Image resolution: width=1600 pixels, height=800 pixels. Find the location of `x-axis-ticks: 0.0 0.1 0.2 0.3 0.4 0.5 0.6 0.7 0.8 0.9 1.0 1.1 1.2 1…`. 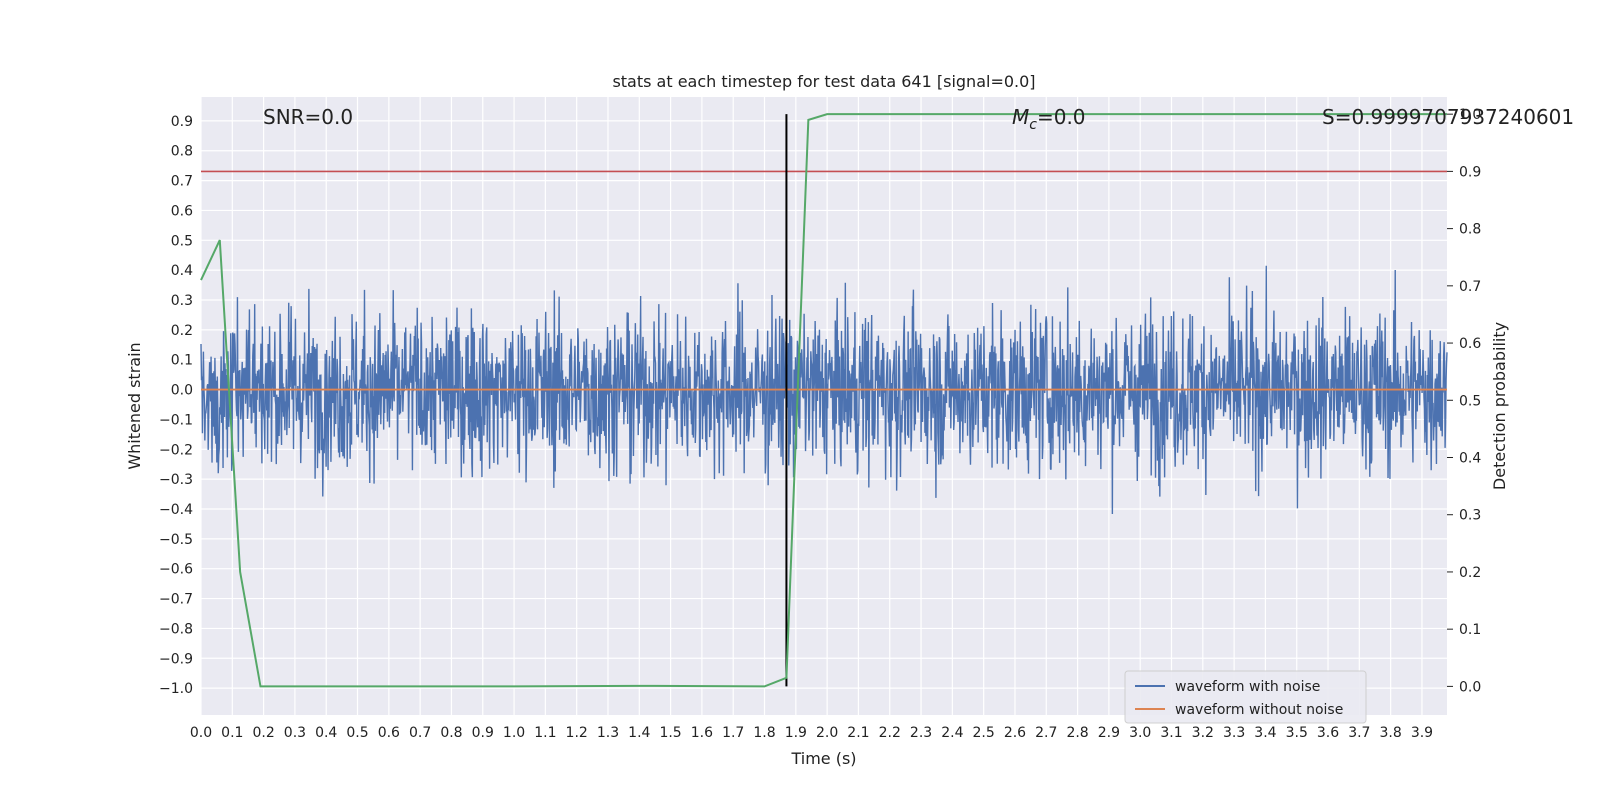

x-axis-ticks: 0.0 0.1 0.2 0.3 0.4 0.5 0.6 0.7 0.8 0.9 1.0 1.1 1.2 1… is located at coordinates (811, 733).